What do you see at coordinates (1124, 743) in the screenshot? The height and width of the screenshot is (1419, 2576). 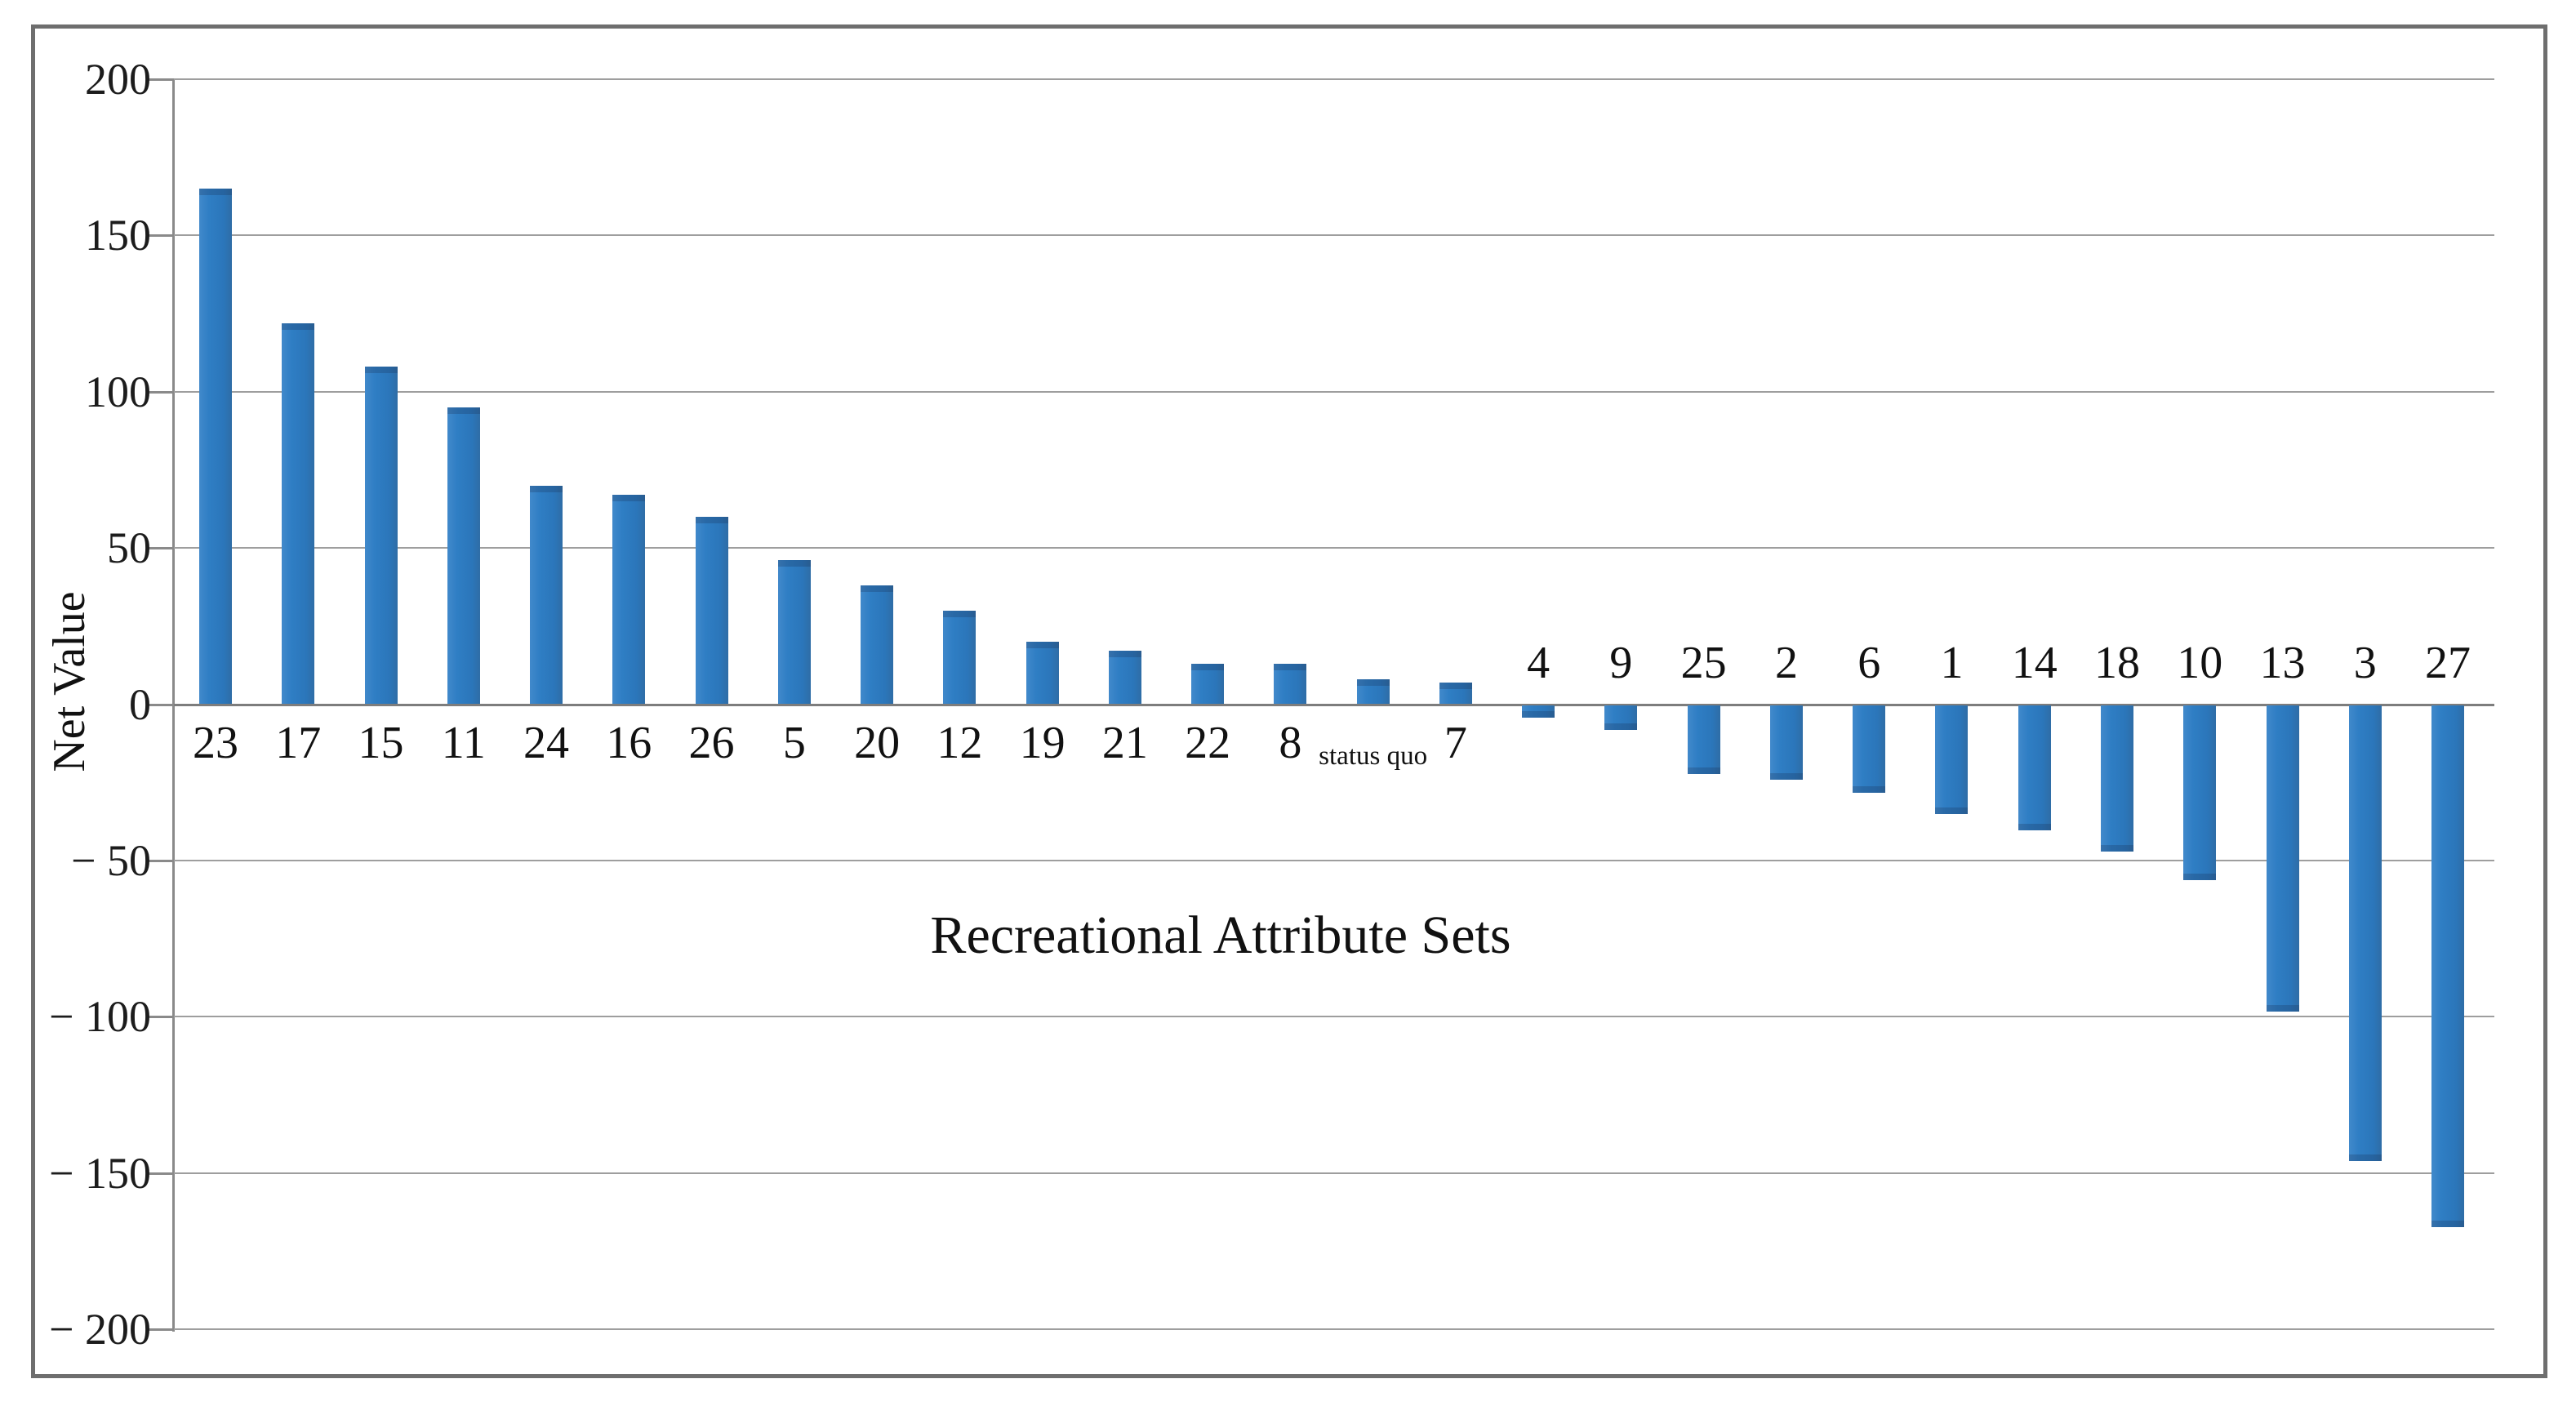 I see `category-label-21: 21` at bounding box center [1124, 743].